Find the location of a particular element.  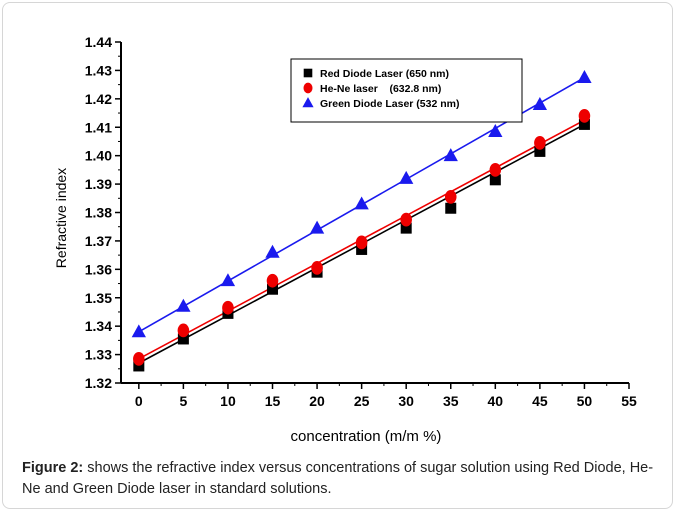

x-tick-label: 50 is located at coordinates (585, 401).